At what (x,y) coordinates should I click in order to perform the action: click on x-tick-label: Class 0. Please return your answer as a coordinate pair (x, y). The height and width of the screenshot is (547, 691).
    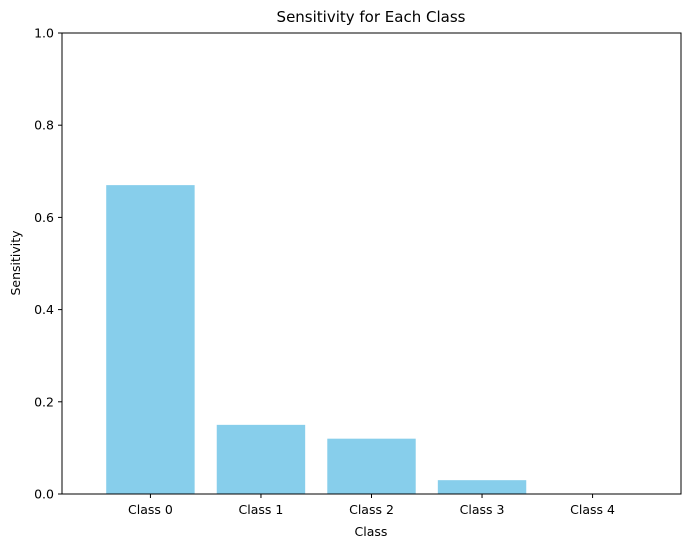
    Looking at the image, I should click on (150, 509).